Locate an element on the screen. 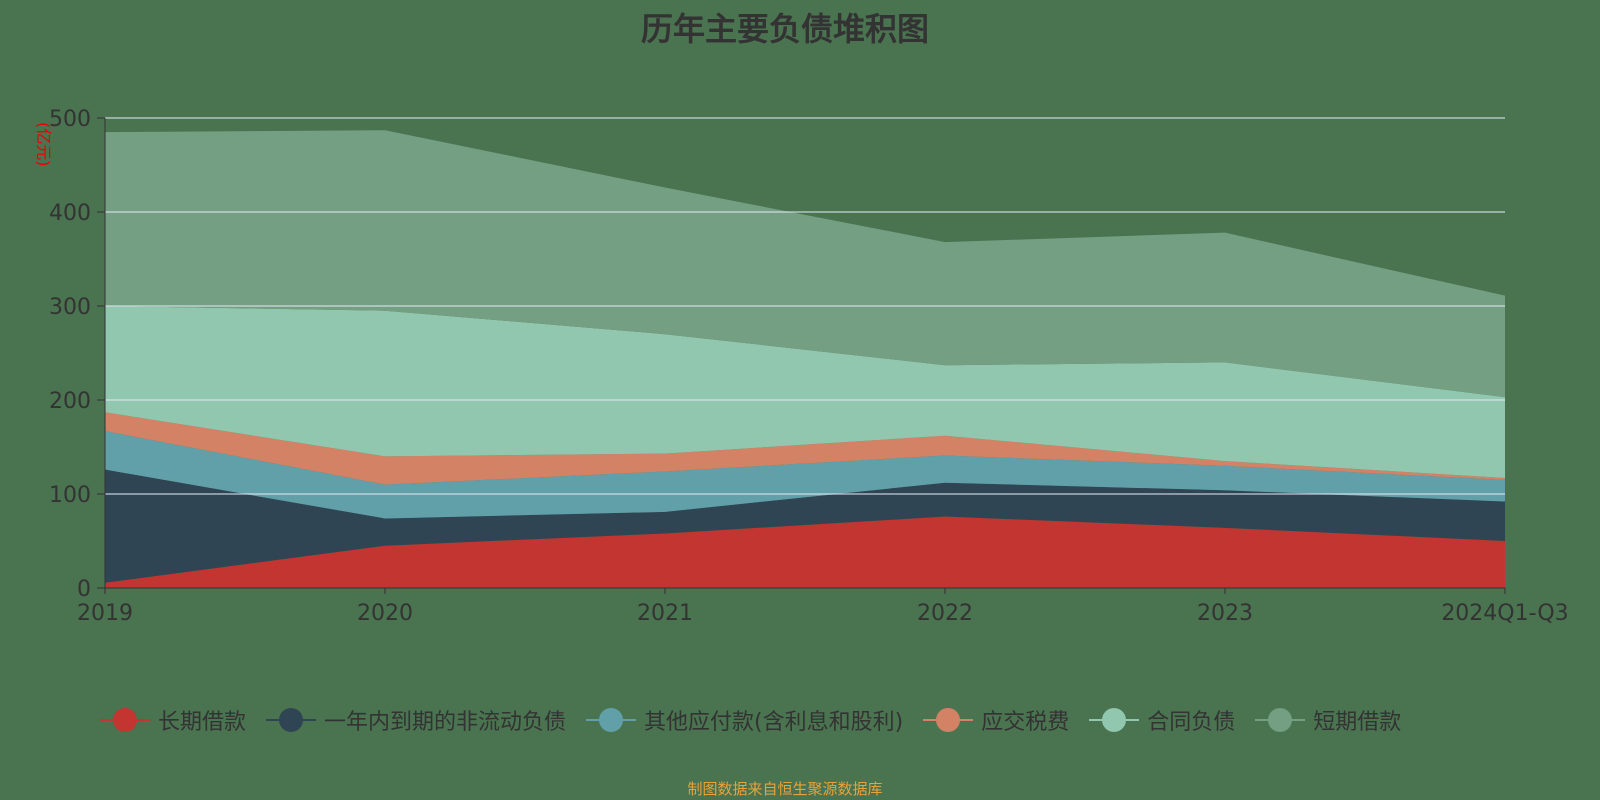 The width and height of the screenshot is (1600, 800). y-tick-label: 100 is located at coordinates (70, 495).